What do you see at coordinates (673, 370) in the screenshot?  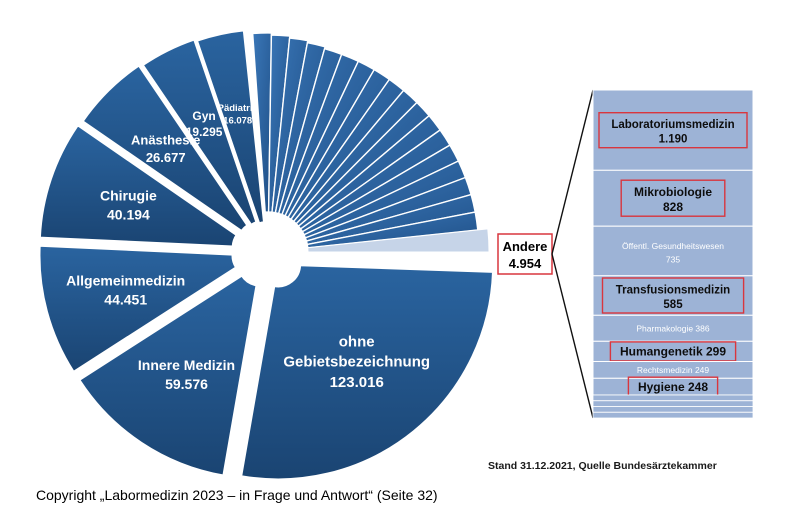 I see `breakdown-label-rechtsmedizin: Rechtsmedizin 249` at bounding box center [673, 370].